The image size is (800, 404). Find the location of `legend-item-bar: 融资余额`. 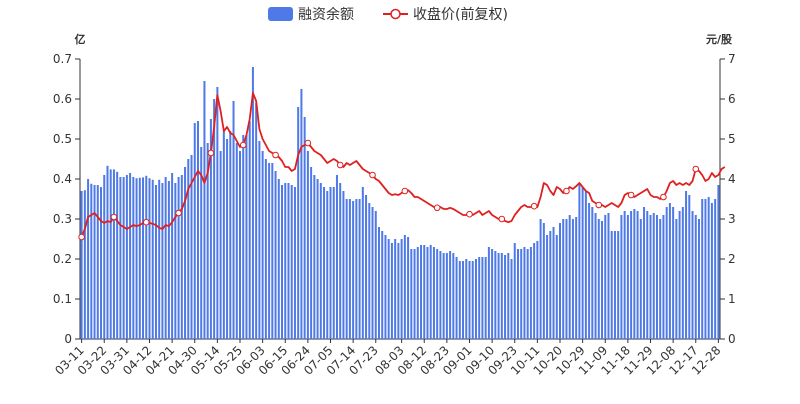

legend-item-bar: 融资余额 is located at coordinates (311, 14).